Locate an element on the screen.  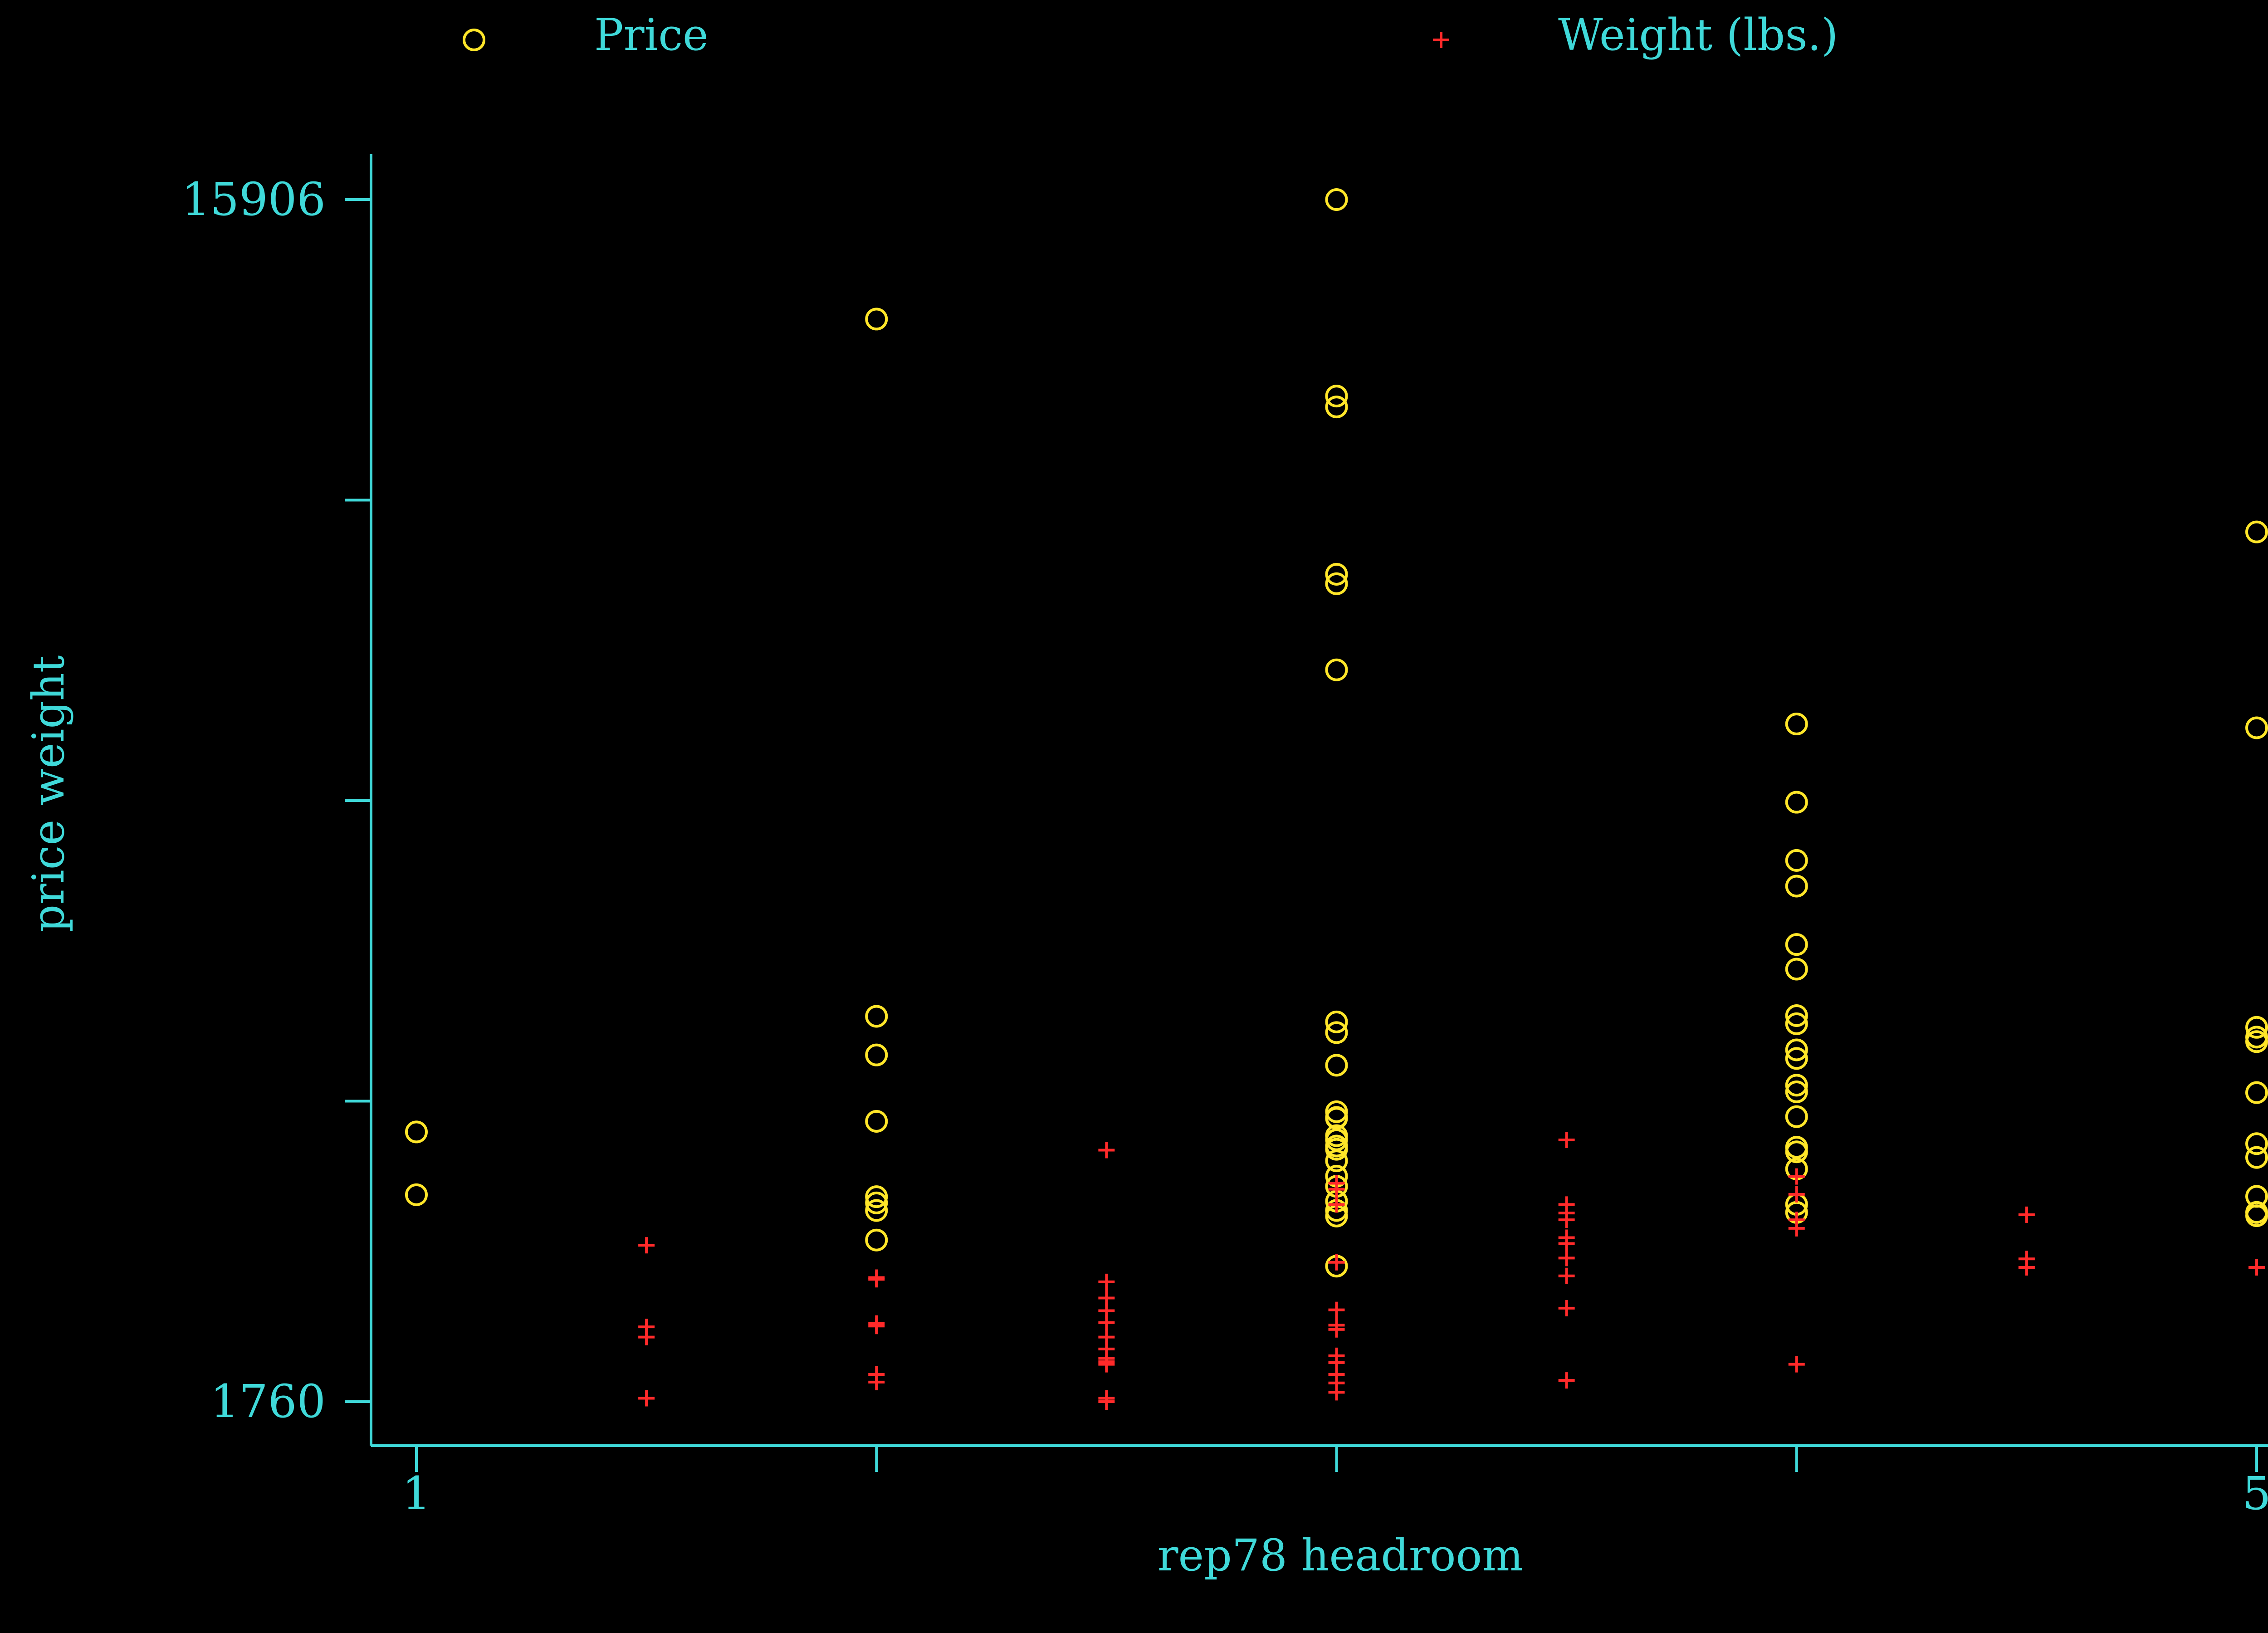
weight-series is located at coordinates (1452, 1271).